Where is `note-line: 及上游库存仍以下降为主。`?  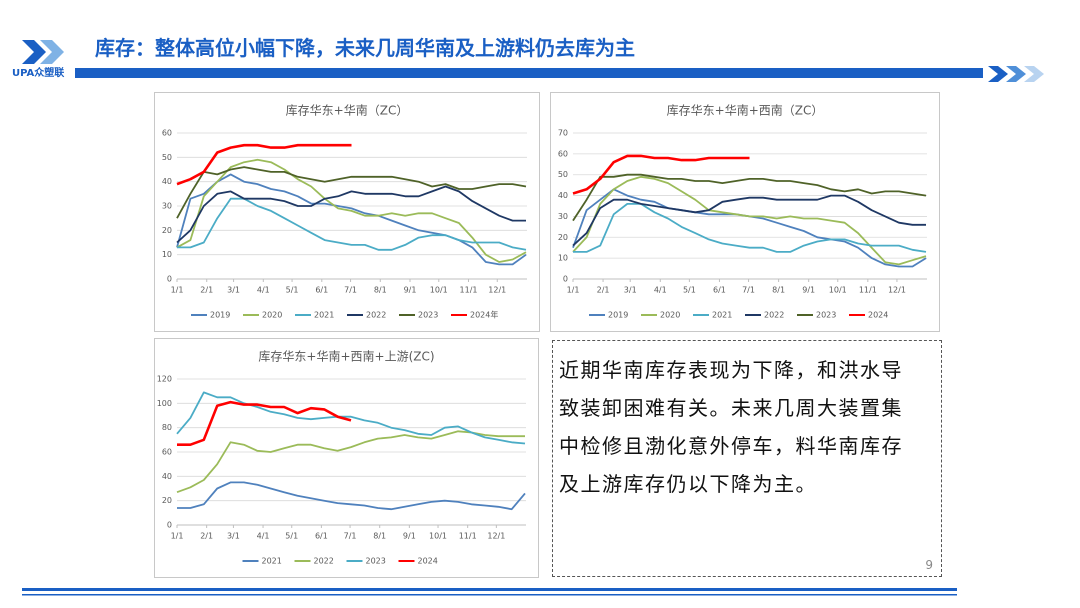
note-line: 及上游库存仍以下降为主。 is located at coordinates (688, 484).